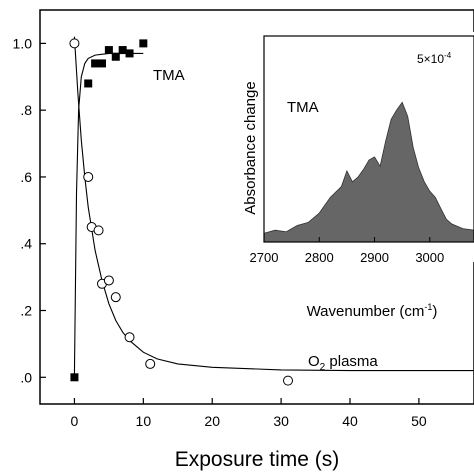 The height and width of the screenshot is (474, 474). What do you see at coordinates (26, 311) in the screenshot?
I see `main-y-tick-label: .2` at bounding box center [26, 311].